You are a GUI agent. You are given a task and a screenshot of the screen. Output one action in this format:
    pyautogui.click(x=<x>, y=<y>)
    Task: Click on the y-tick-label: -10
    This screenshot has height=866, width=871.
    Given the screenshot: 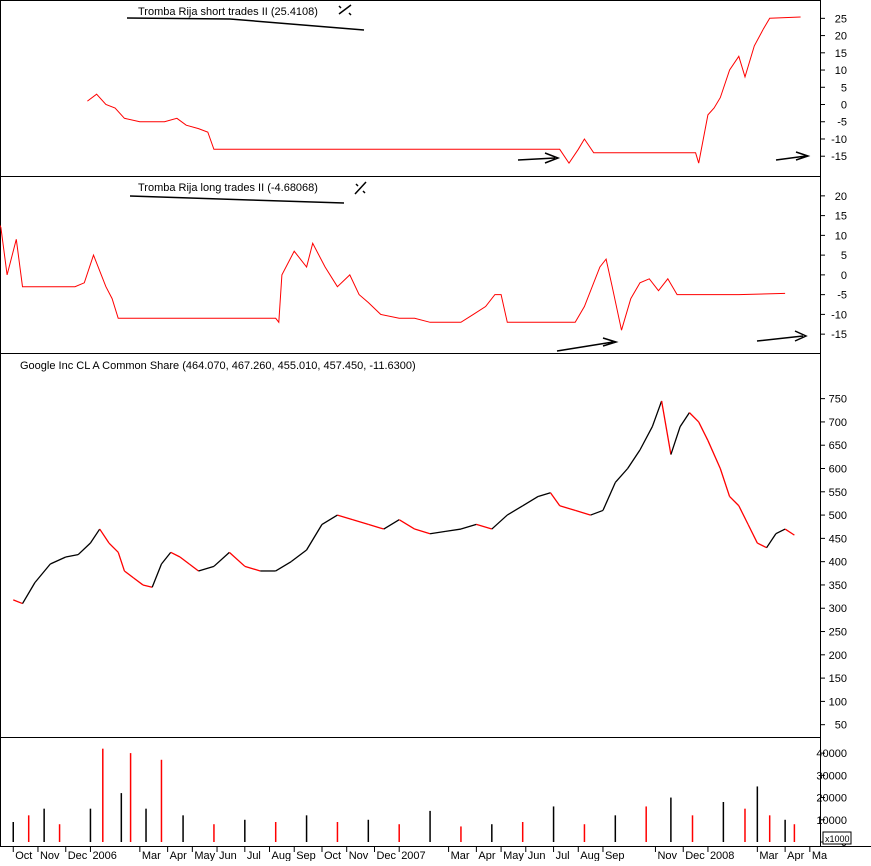 What is the action you would take?
    pyautogui.click(x=839, y=140)
    